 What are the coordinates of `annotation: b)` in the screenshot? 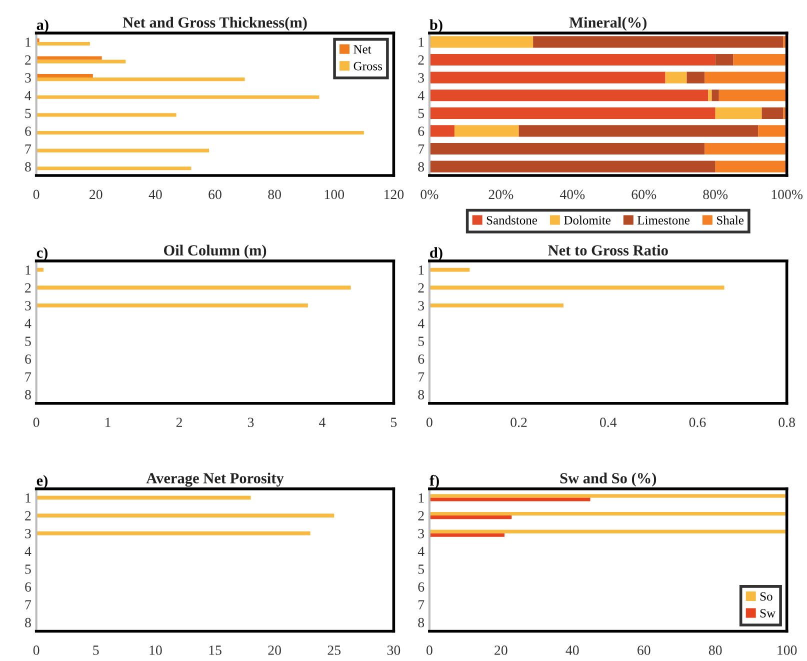 It's located at (436, 26).